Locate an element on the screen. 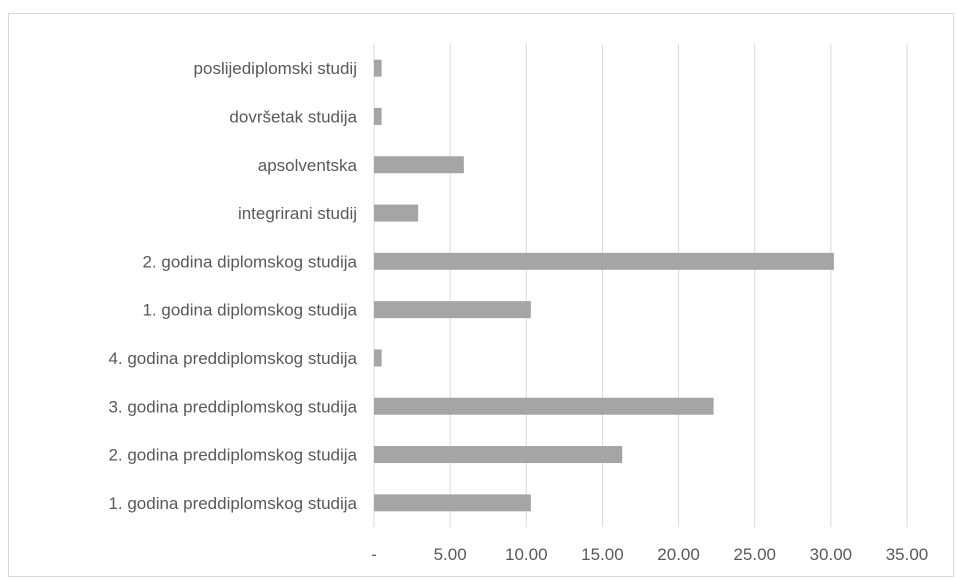 Image resolution: width=957 pixels, height=580 pixels. x-tick-label: 5.00 is located at coordinates (450, 554).